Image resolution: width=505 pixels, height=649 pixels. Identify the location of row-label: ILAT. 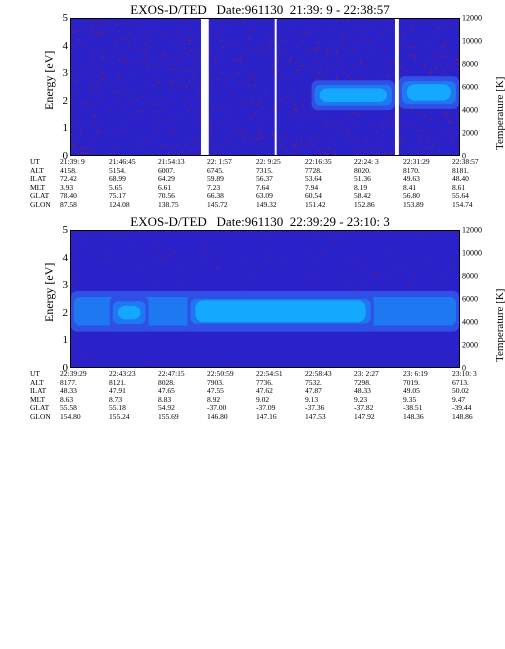
(38, 390).